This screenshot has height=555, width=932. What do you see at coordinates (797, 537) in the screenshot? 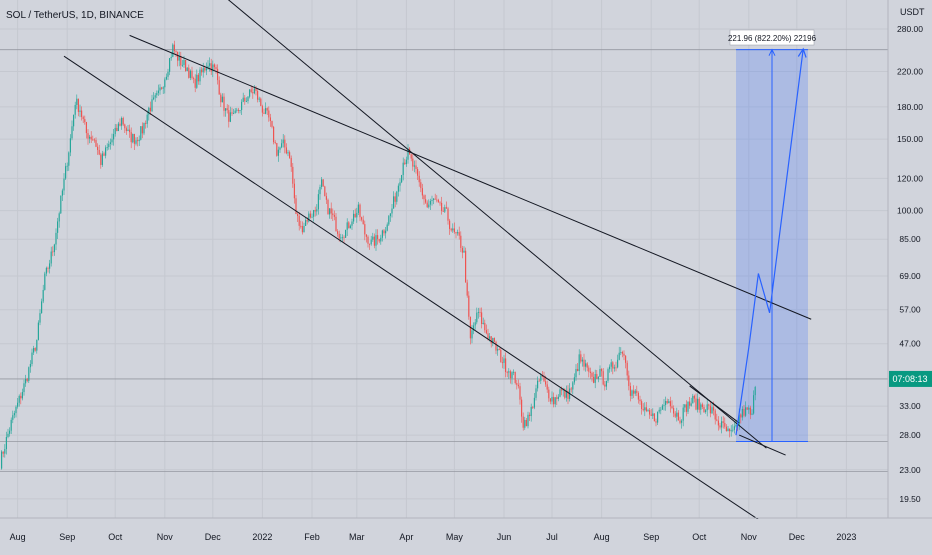
I see `time-tick-label: Dec` at bounding box center [797, 537].